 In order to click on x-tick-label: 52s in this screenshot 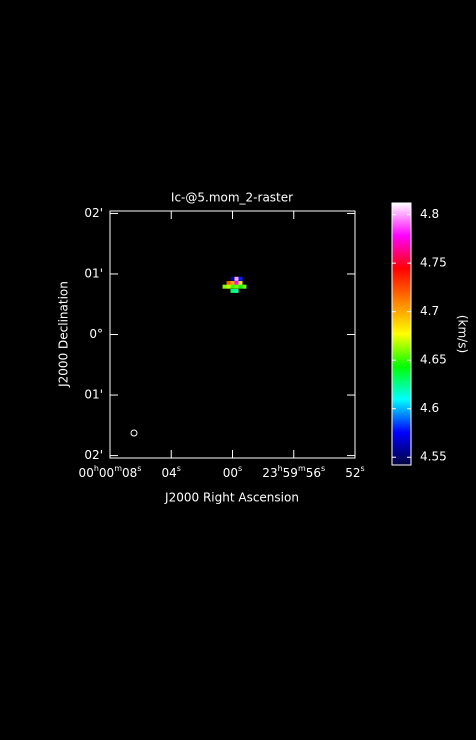, I will do `click(354, 472)`.